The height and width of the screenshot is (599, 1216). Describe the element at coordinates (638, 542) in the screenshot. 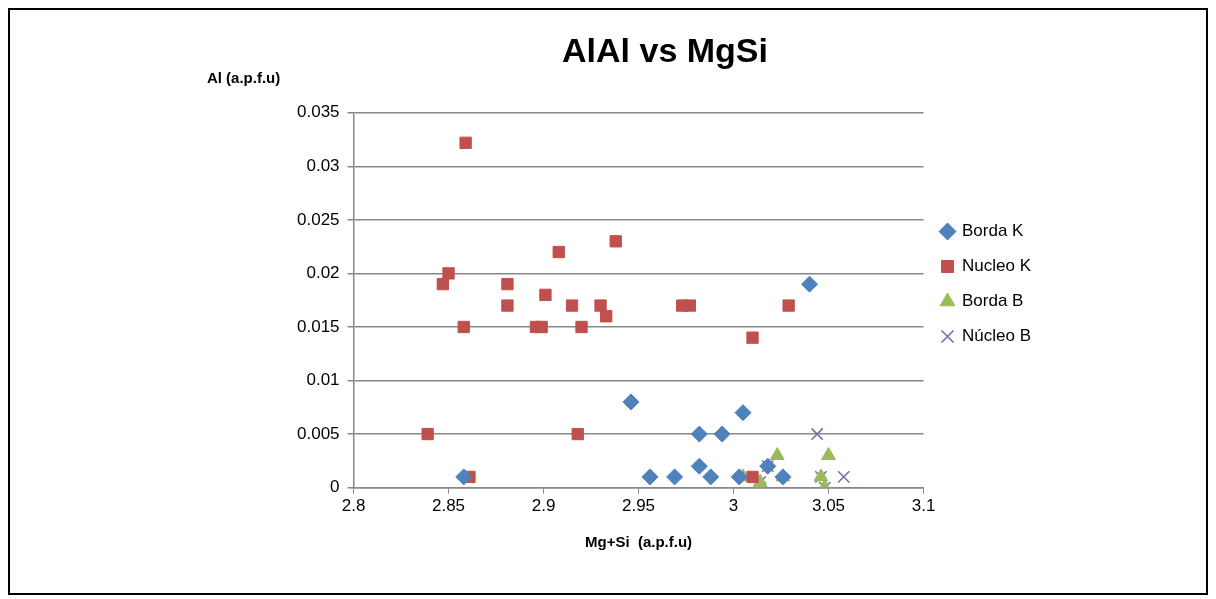

I see `x-axis-title: Mg+Si (a.p.f.u)` at that location.